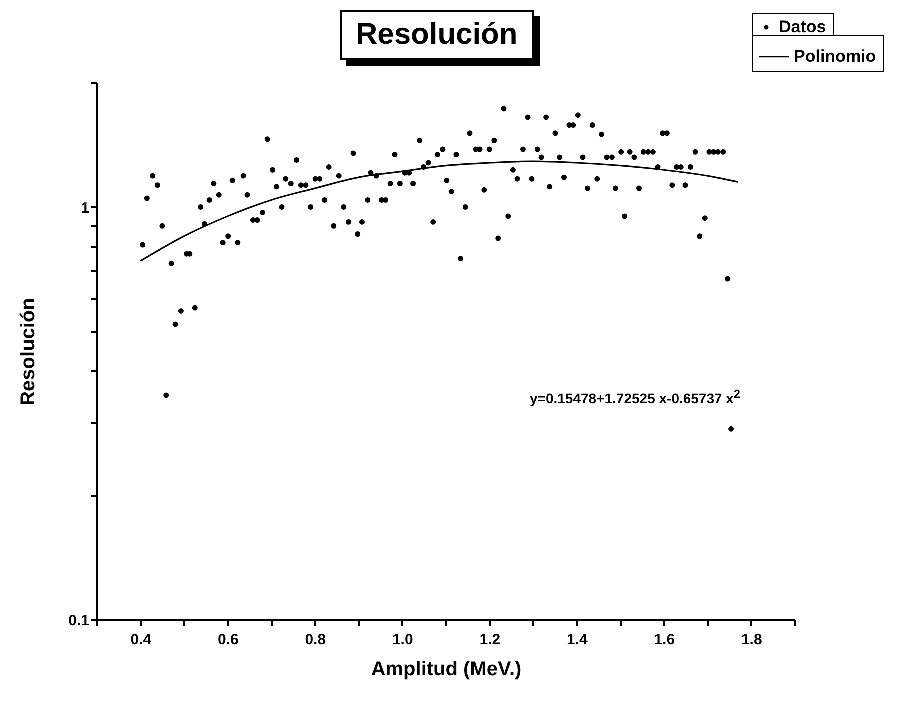 The height and width of the screenshot is (711, 908). What do you see at coordinates (835, 56) in the screenshot?
I see `legend-label: Polinomio` at bounding box center [835, 56].